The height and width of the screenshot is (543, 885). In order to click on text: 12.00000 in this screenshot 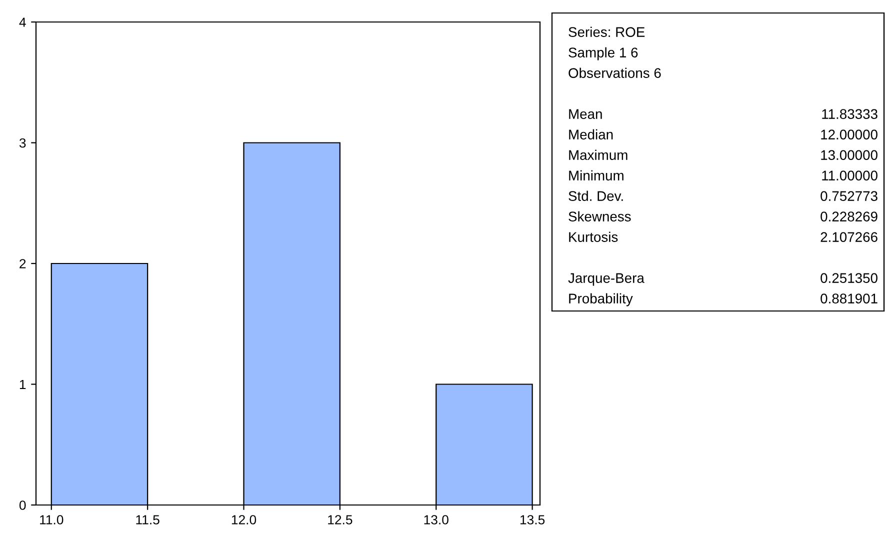, I will do `click(849, 135)`.